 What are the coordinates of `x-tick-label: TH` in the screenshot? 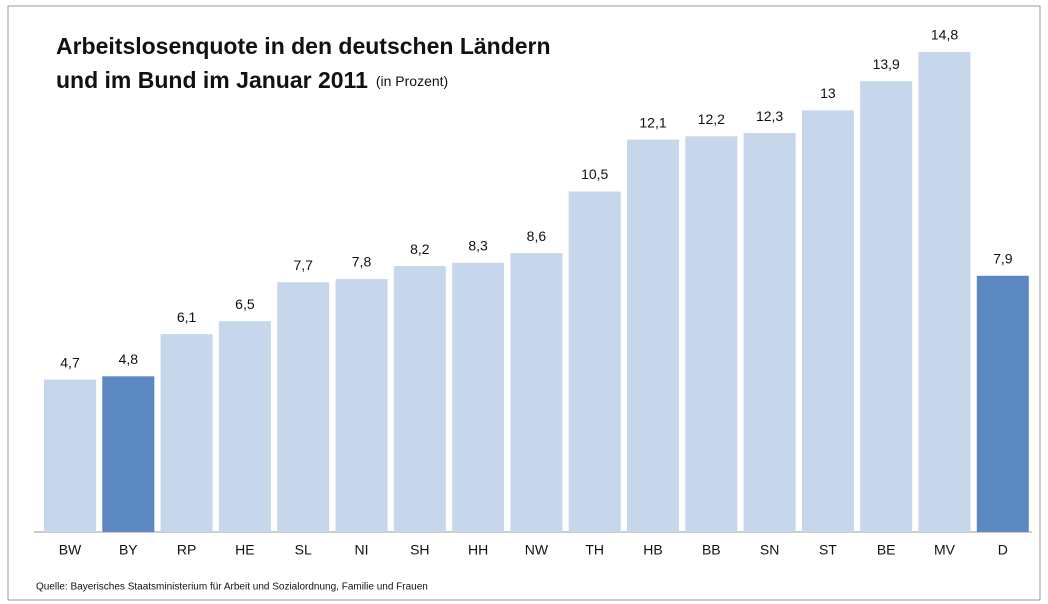 It's located at (594, 550).